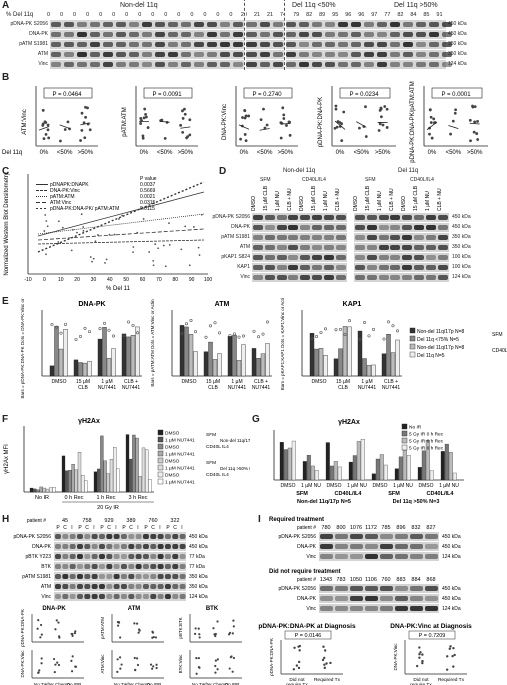 The image size is (507, 685). What do you see at coordinates (261, 388) in the screenshot?
I see `e-xcat: NU7441` at bounding box center [261, 388].